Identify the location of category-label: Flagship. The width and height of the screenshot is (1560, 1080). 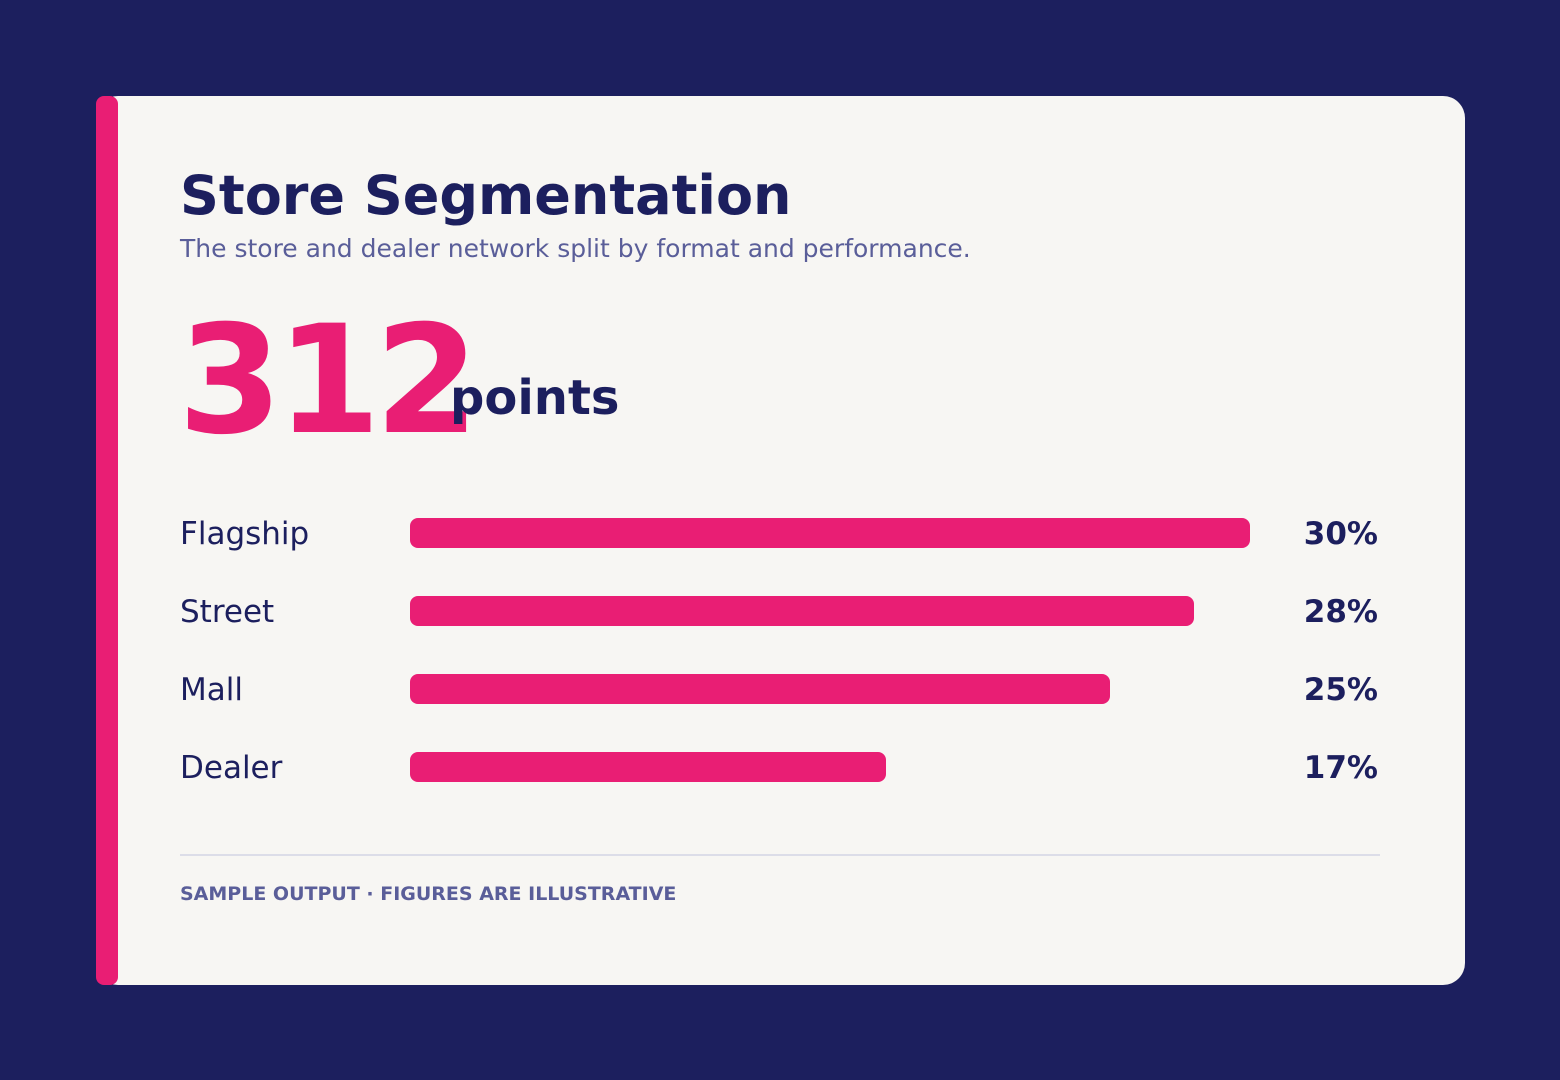
(244, 534).